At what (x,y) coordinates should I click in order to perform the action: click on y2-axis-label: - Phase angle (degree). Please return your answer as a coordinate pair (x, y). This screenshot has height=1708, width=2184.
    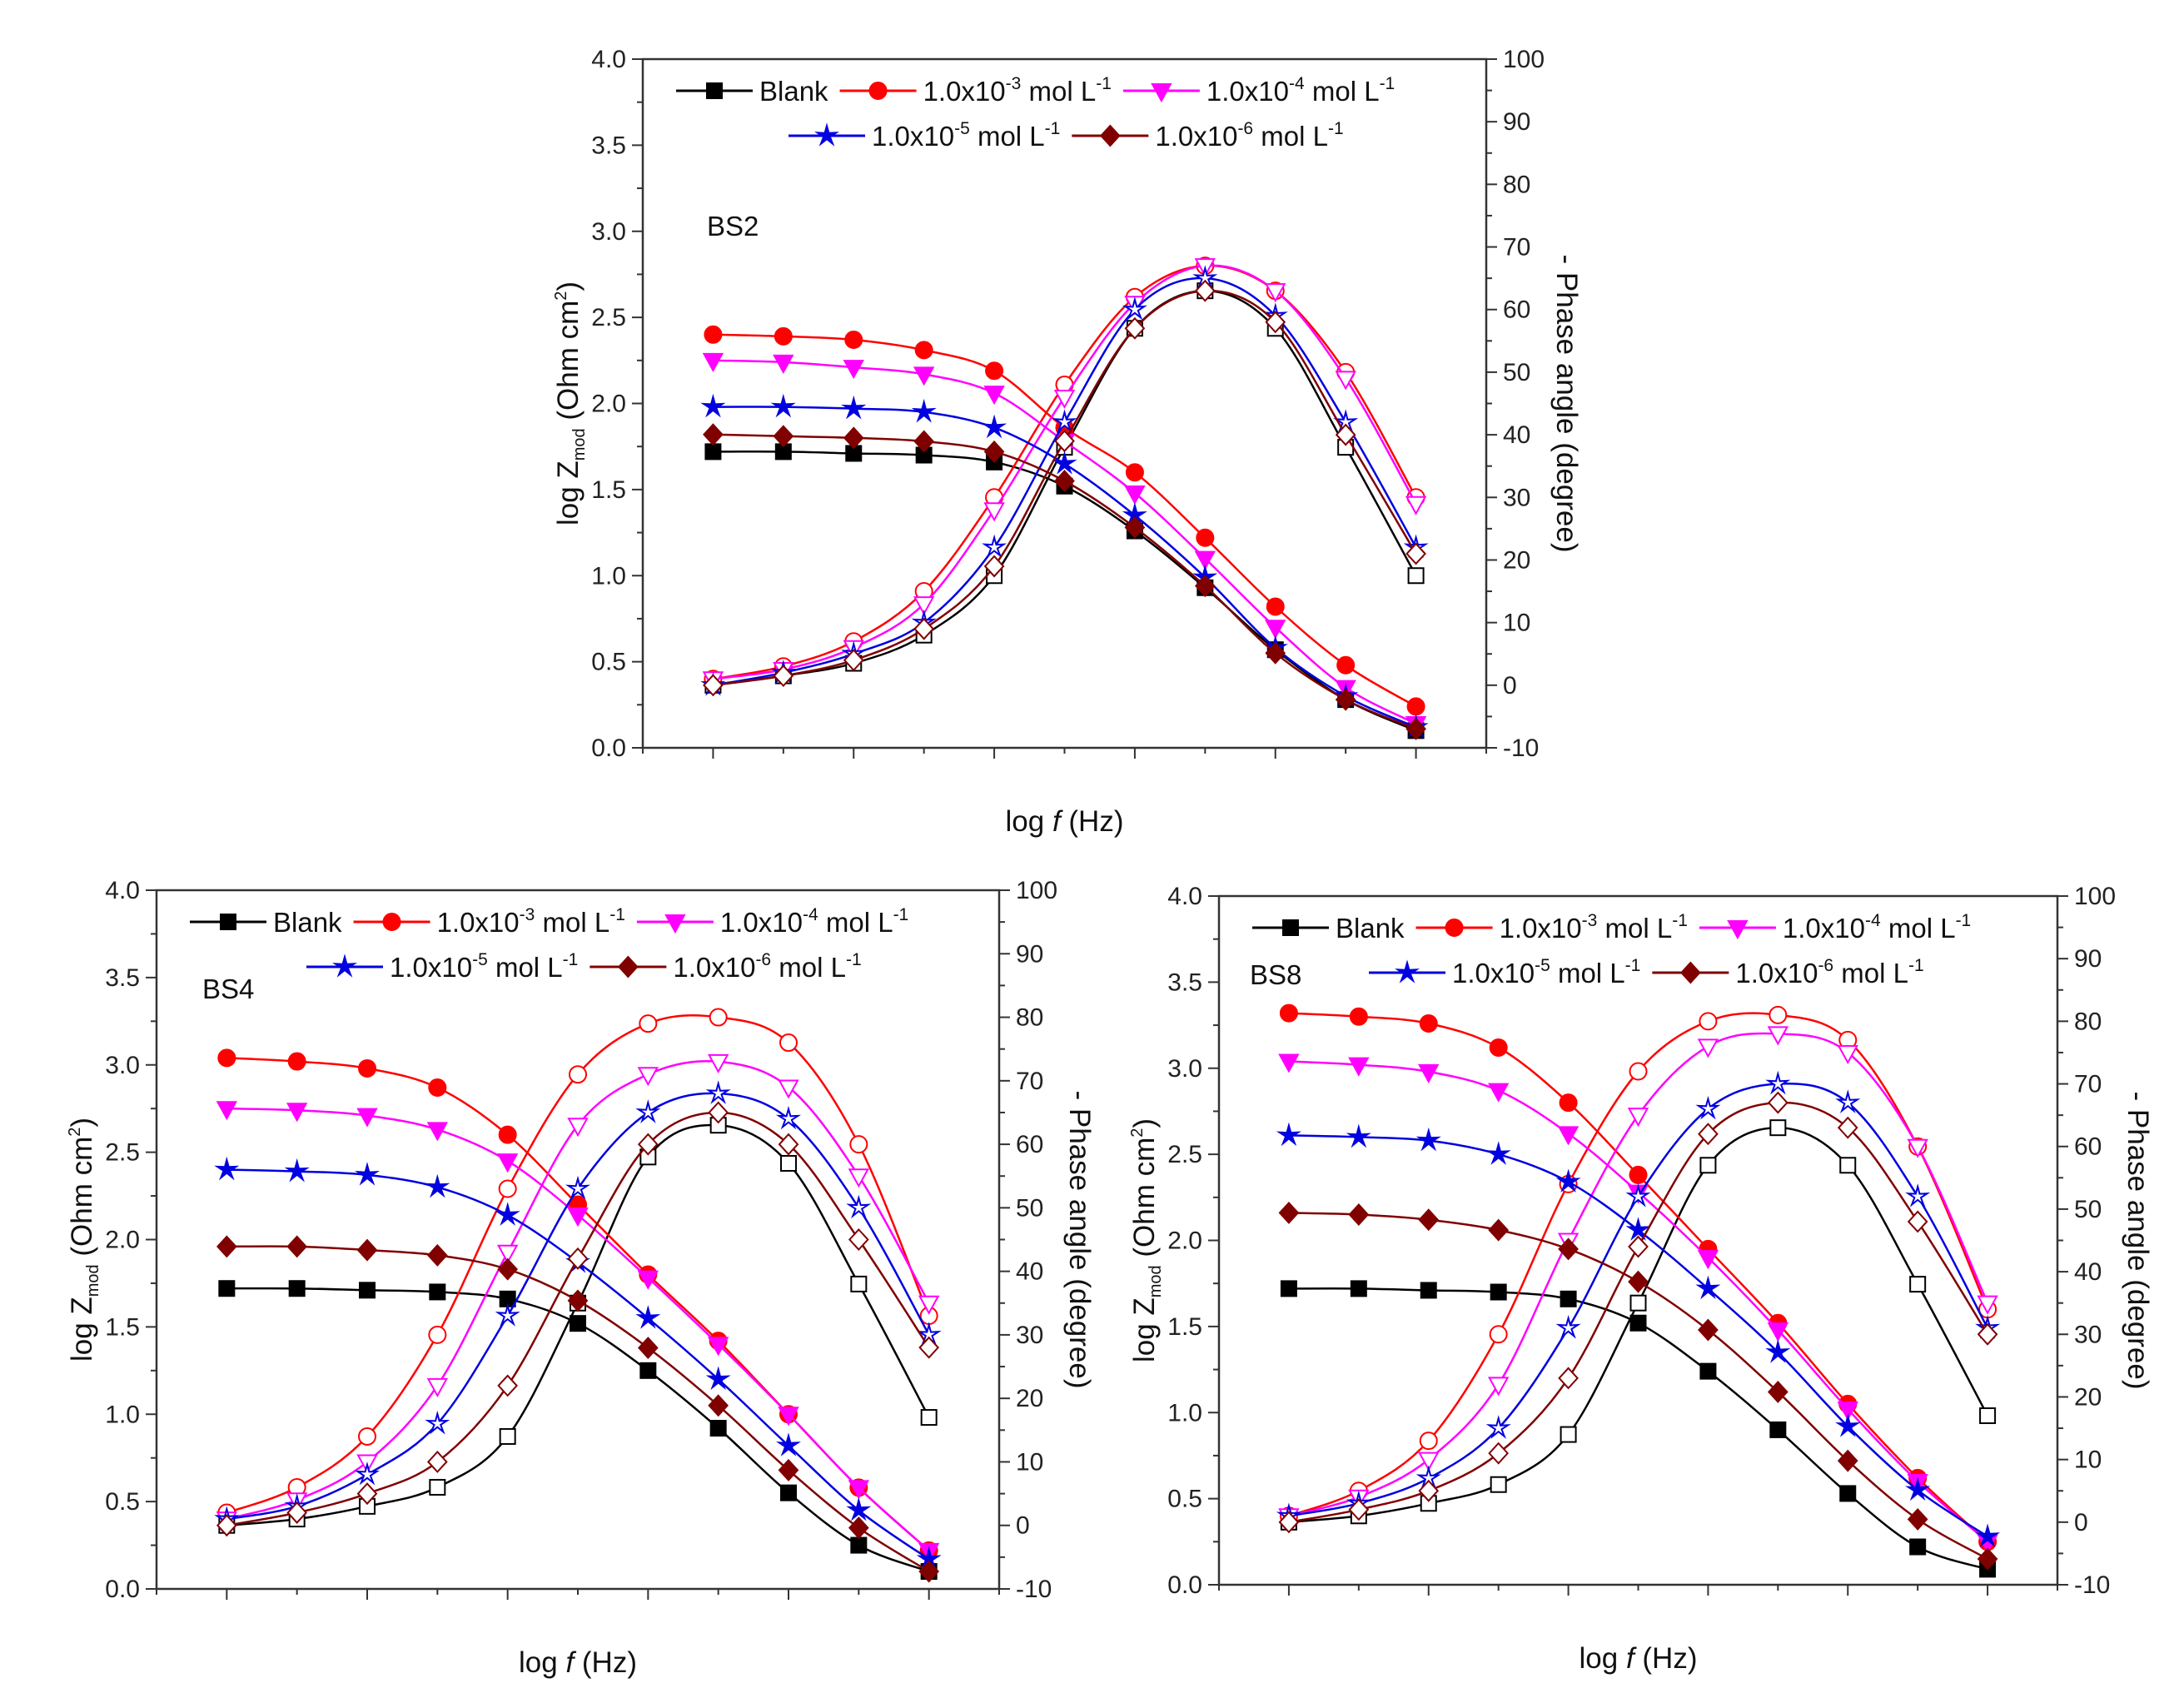
    Looking at the image, I should click on (2138, 1241).